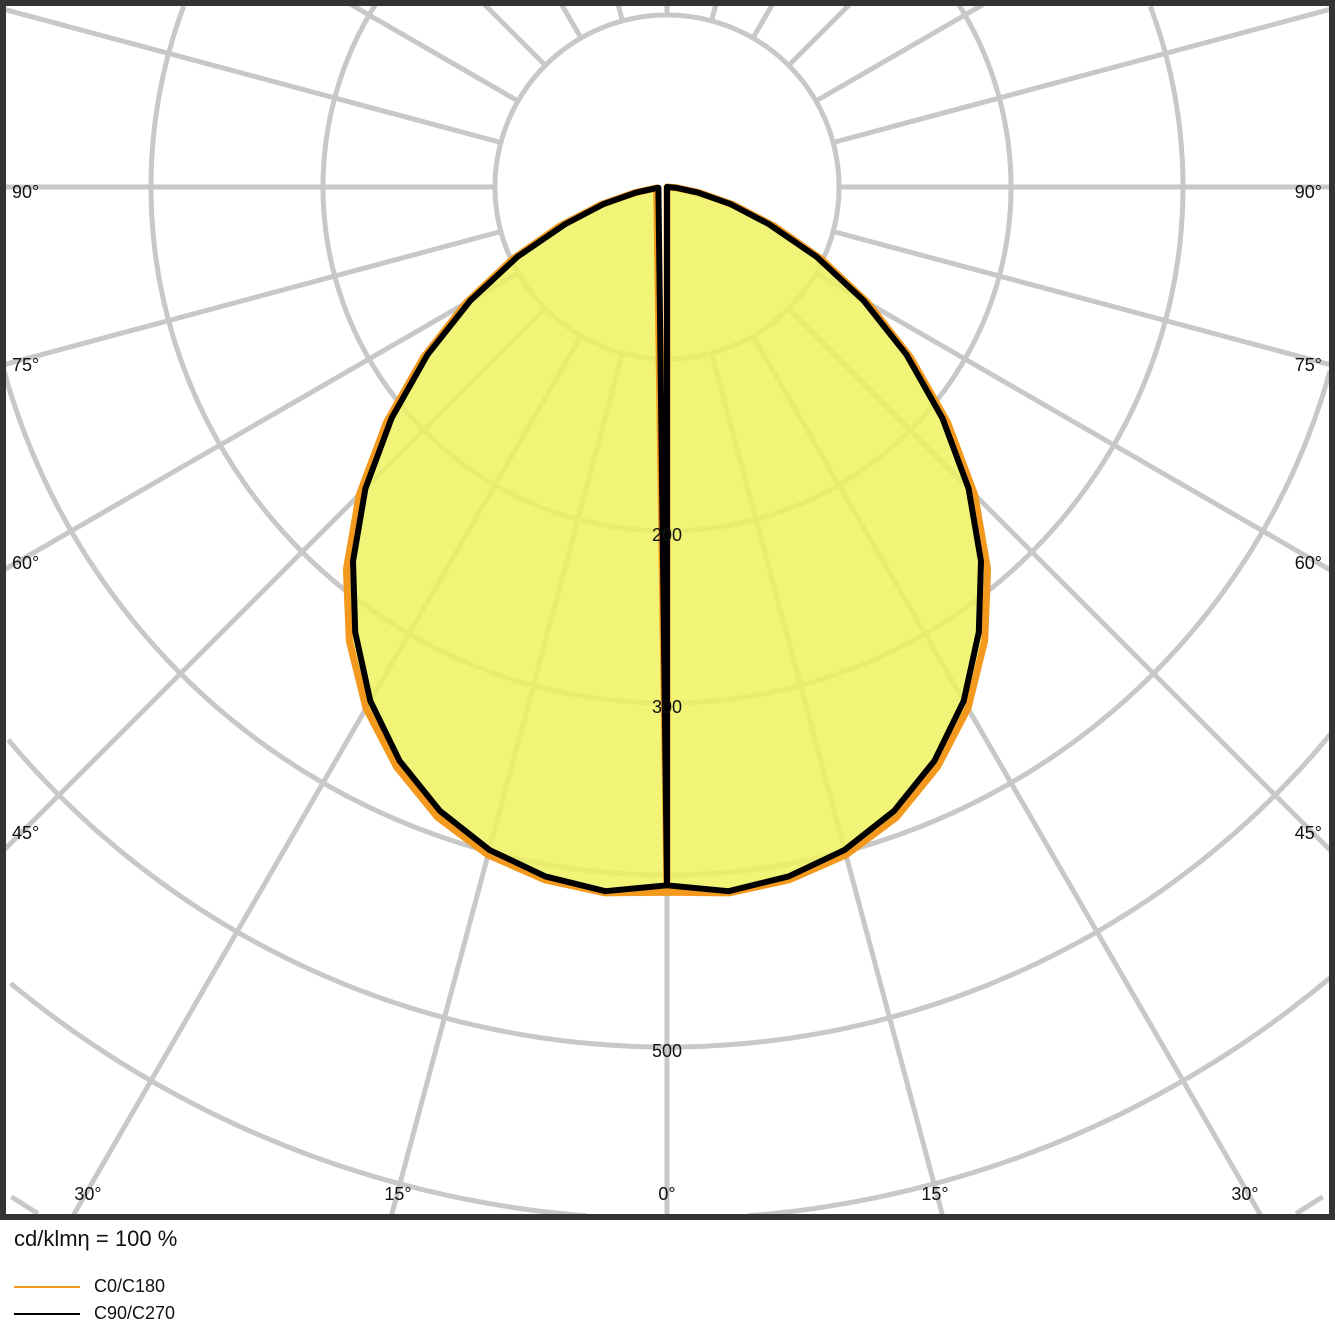  What do you see at coordinates (25, 192) in the screenshot?
I see `angle-label-left: 90°` at bounding box center [25, 192].